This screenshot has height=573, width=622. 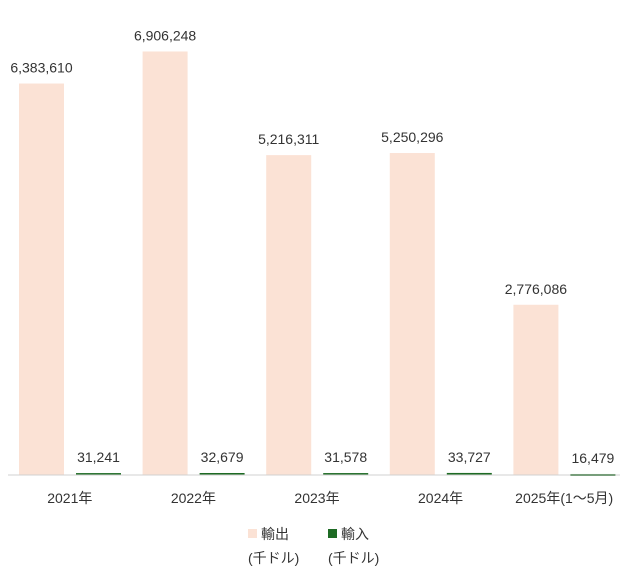 I want to click on data-label-export-1: 6,383,610, so click(x=41, y=68).